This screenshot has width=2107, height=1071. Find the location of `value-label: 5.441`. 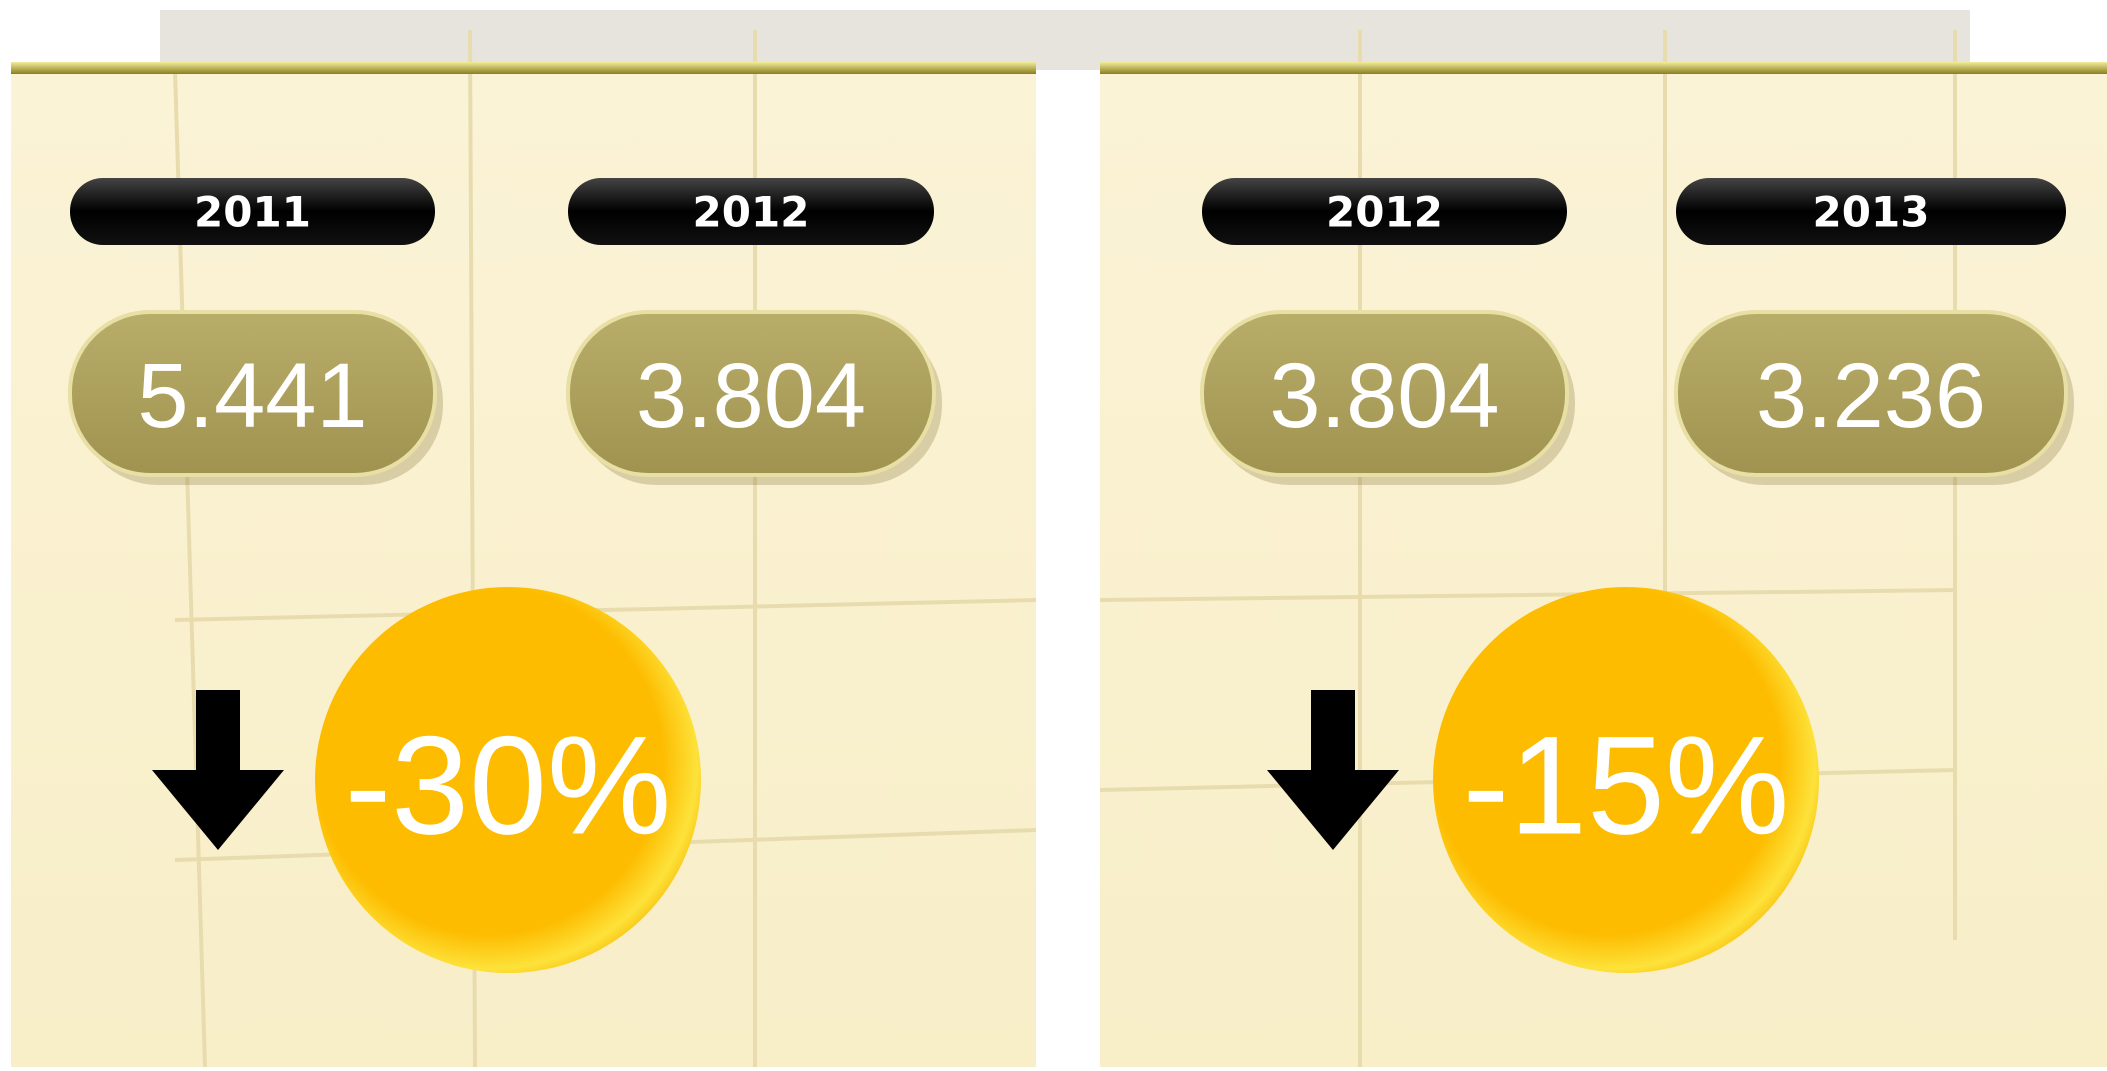

value-label: 5.441 is located at coordinates (252, 396).